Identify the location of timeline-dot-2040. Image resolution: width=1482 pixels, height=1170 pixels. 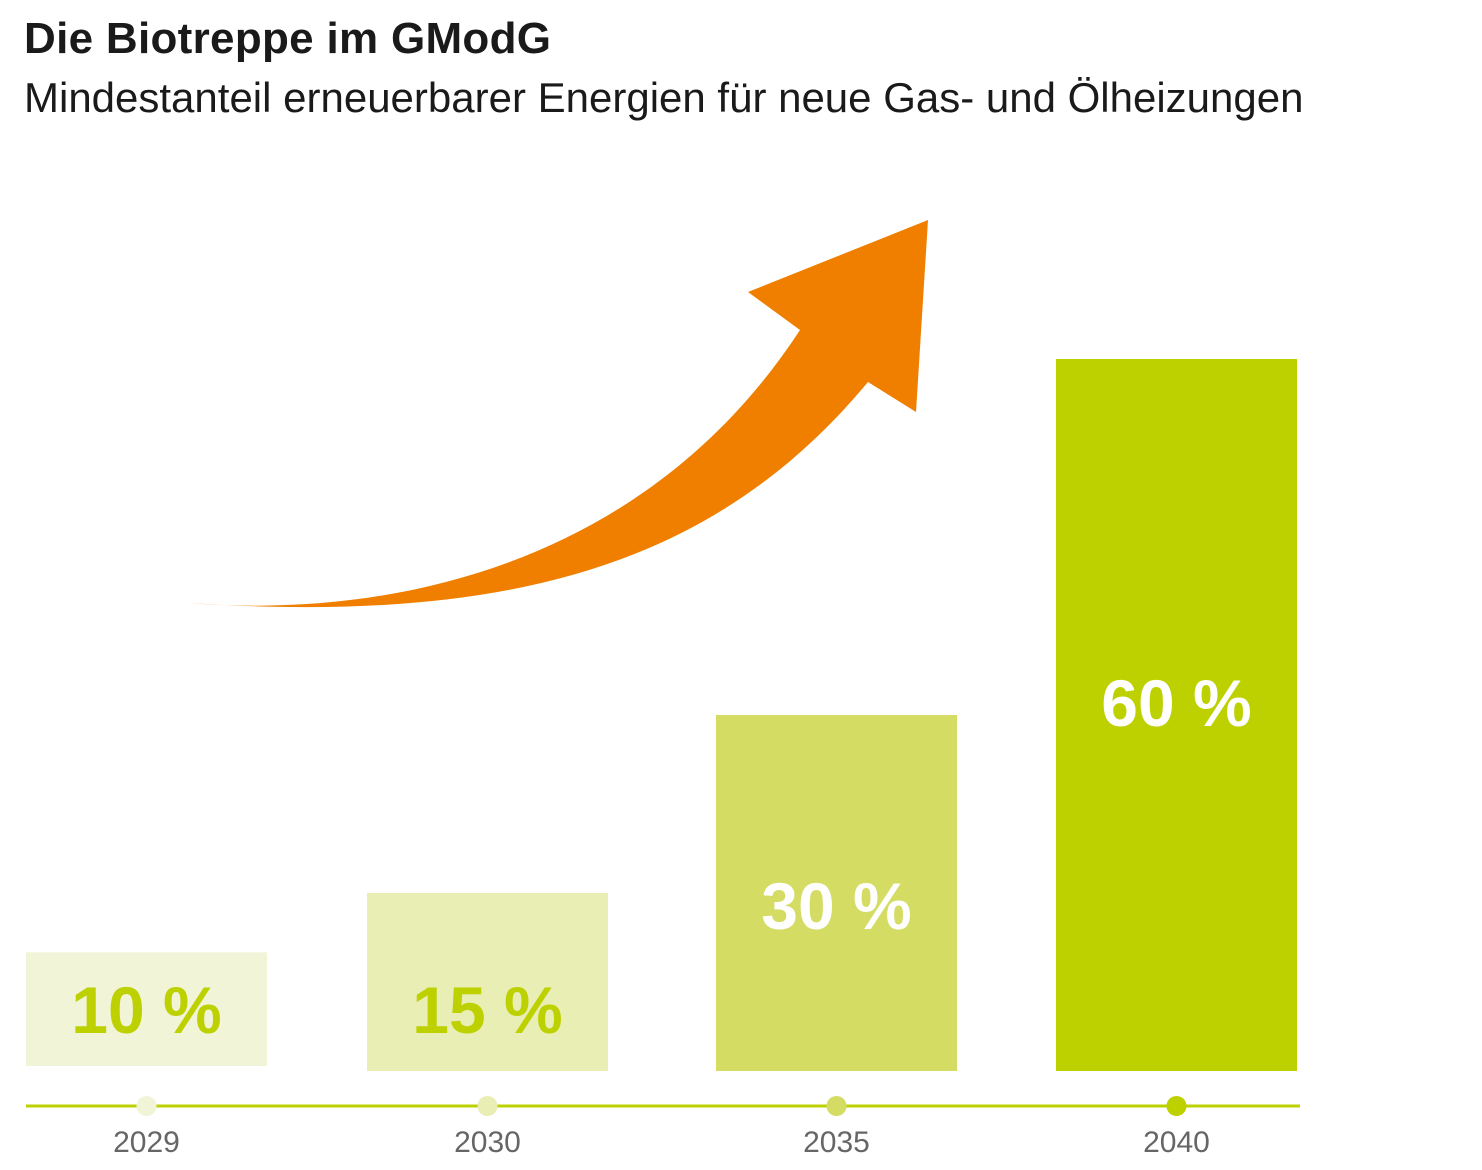
(1176, 1106).